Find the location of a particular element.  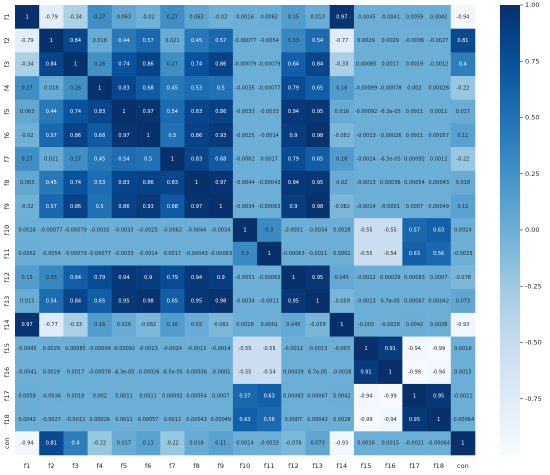

cell-label: -0.0051 is located at coordinates (293, 231).